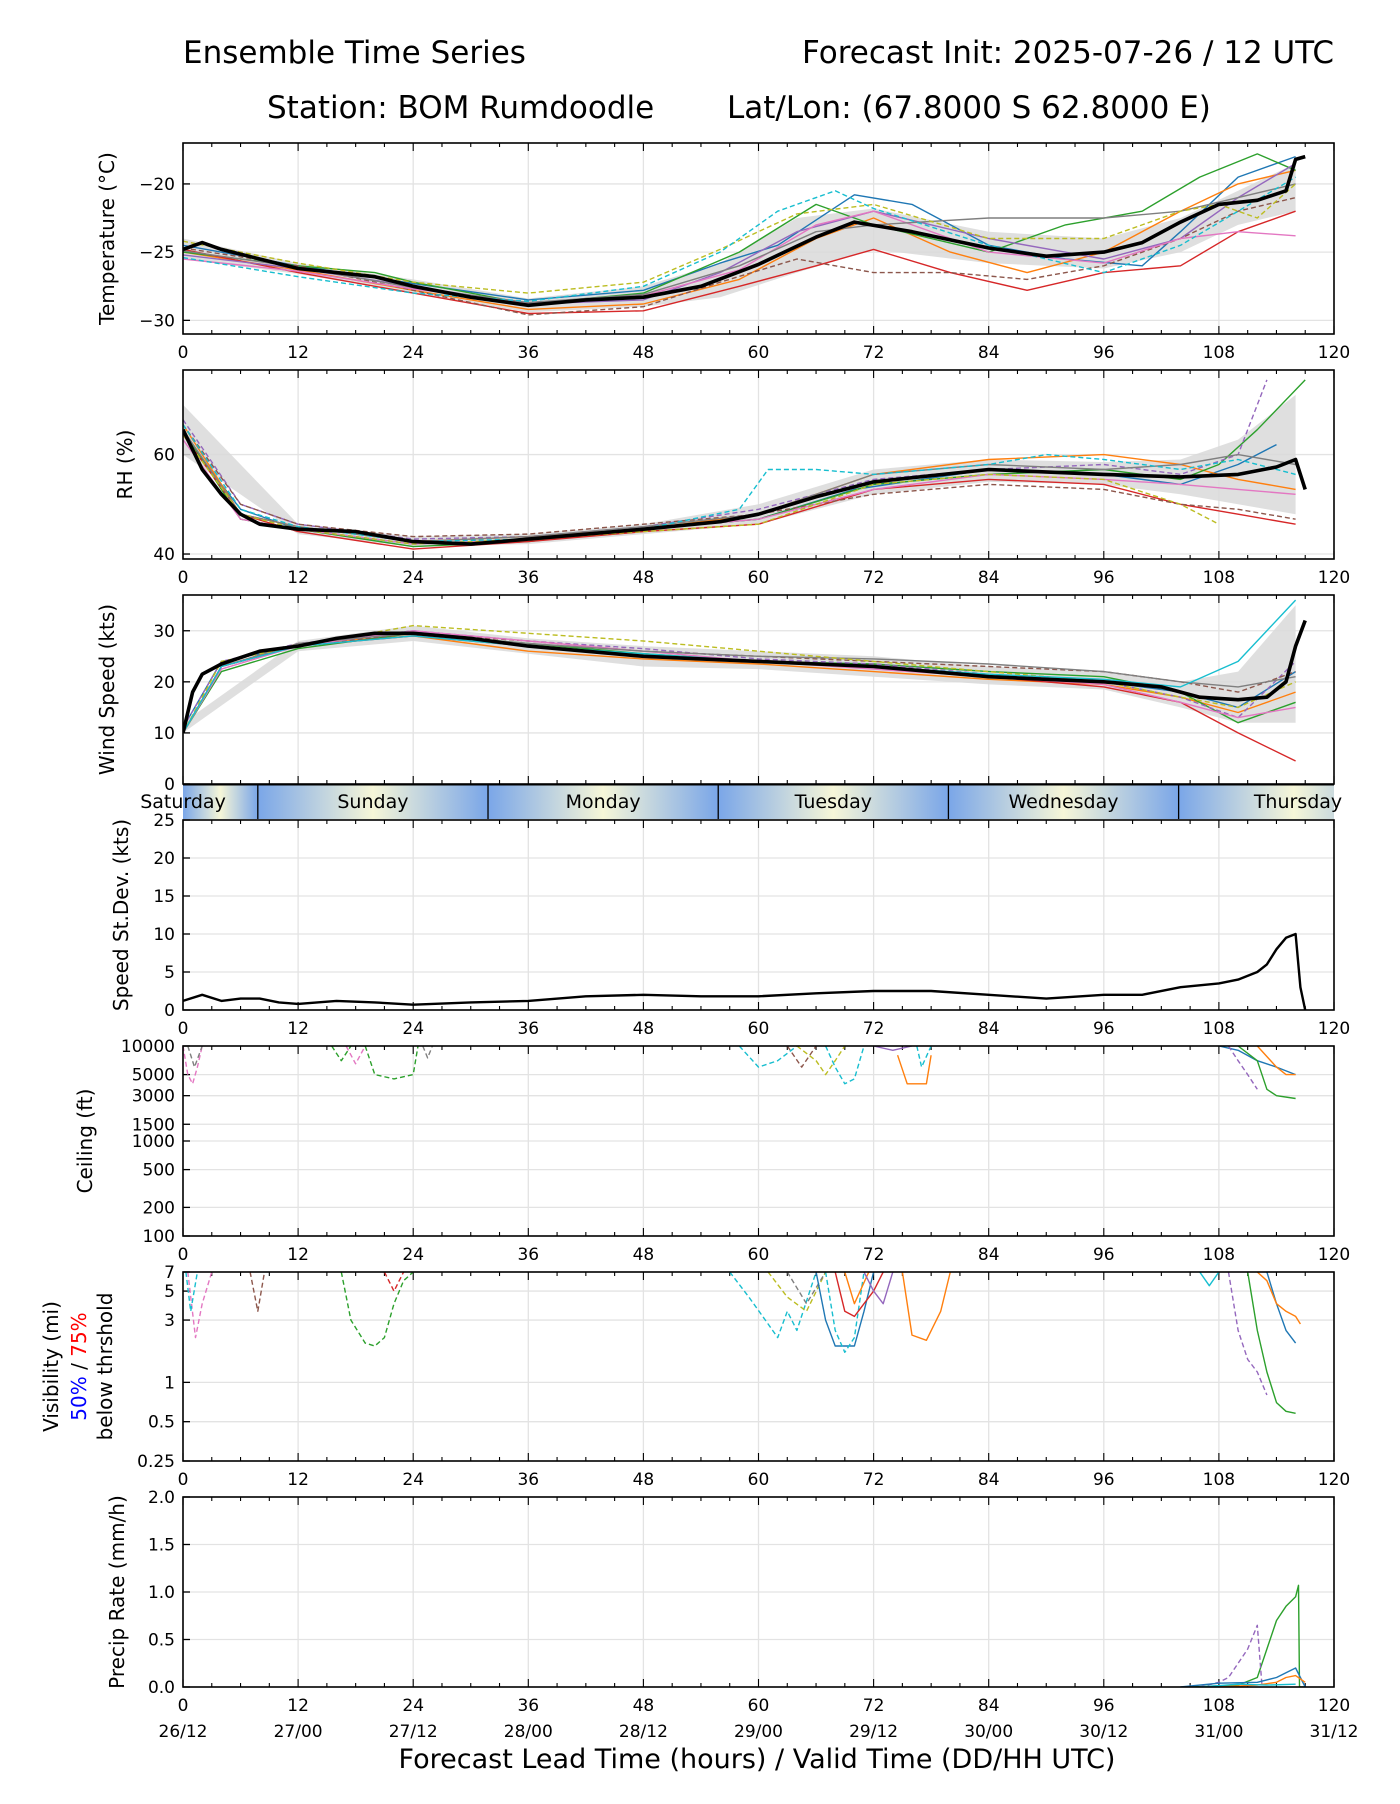 The width and height of the screenshot is (1400, 1804). What do you see at coordinates (745, 971) in the screenshot?
I see `stdev-line` at bounding box center [745, 971].